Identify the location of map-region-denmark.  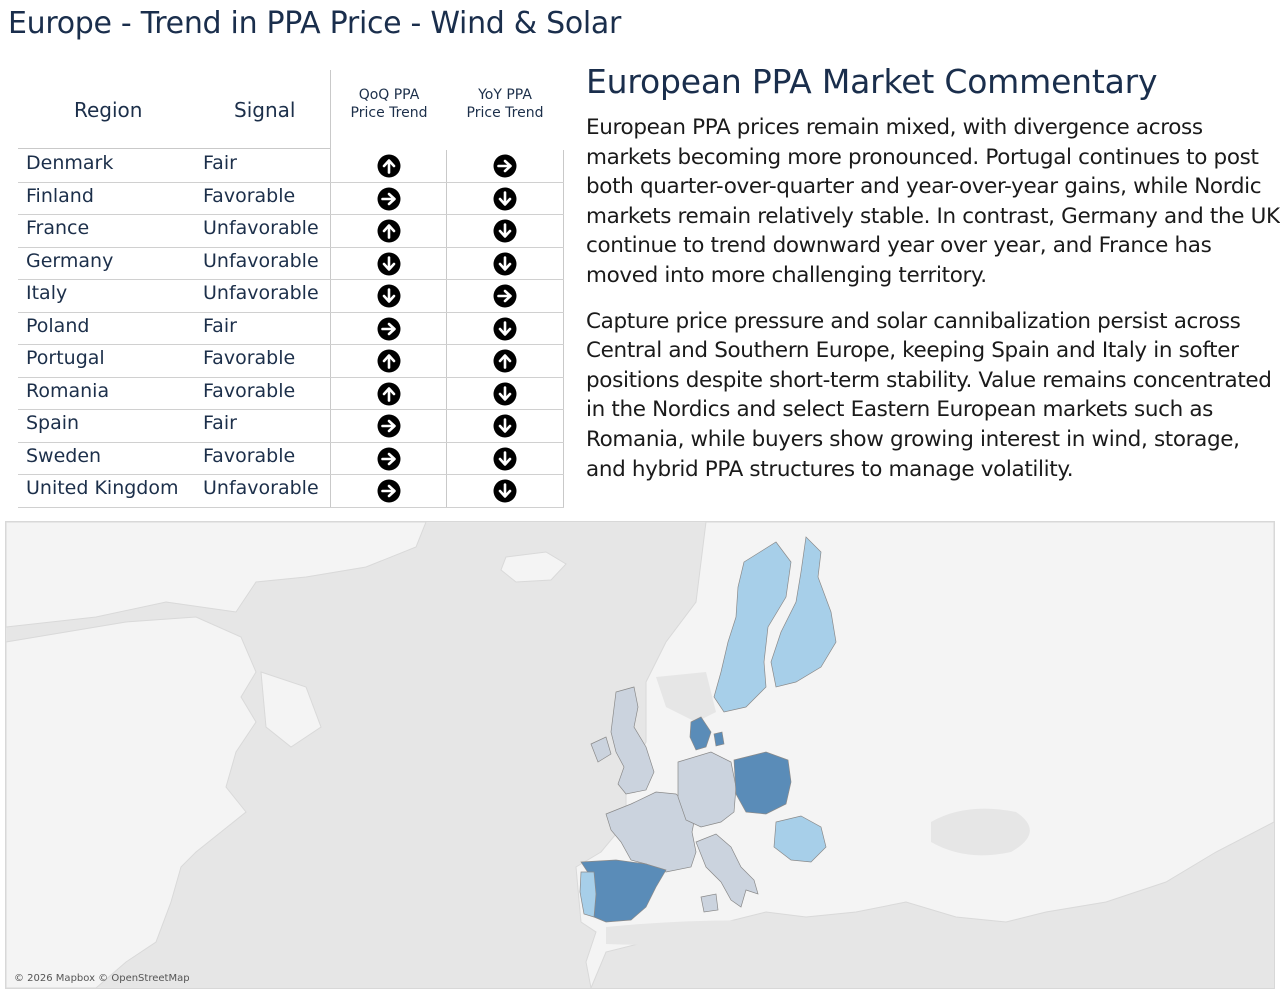
(707, 733).